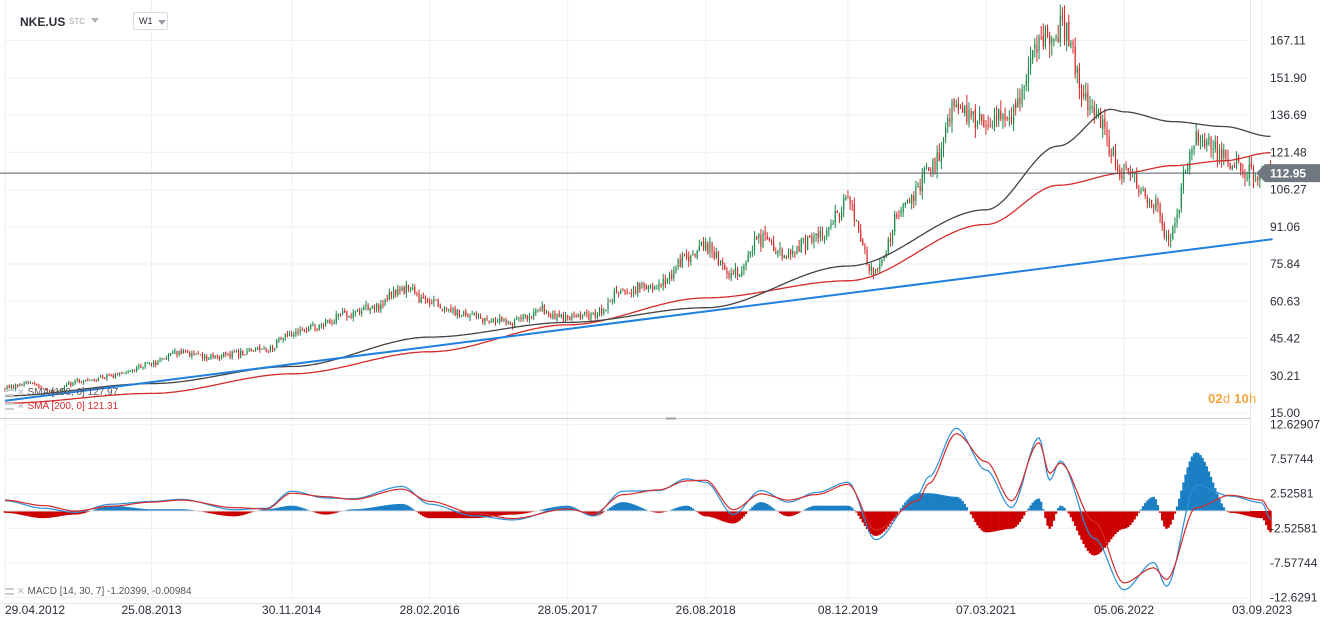 The width and height of the screenshot is (1330, 627). Describe the element at coordinates (1285, 339) in the screenshot. I see `price-tick-label: 45.42` at that location.